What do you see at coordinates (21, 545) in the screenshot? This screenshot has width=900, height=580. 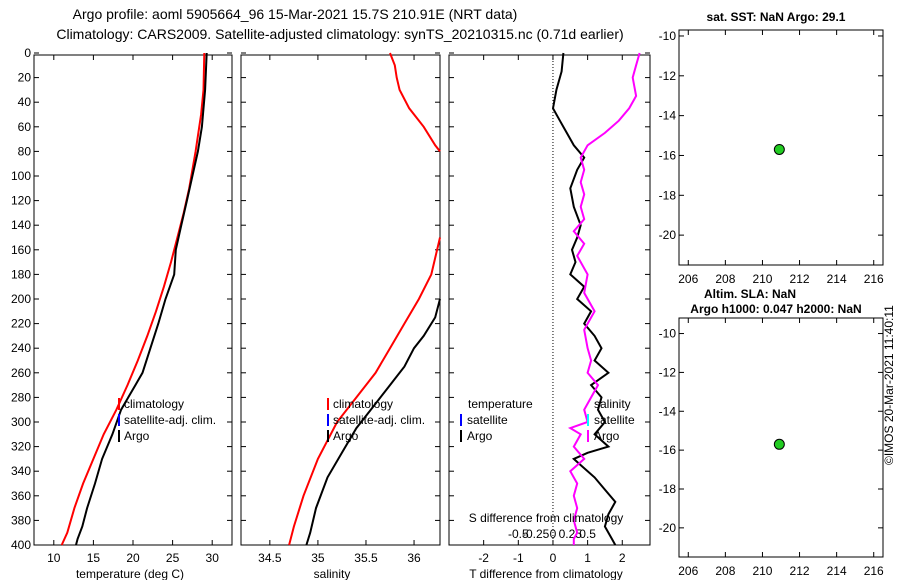 I see `y-tick-label: 400` at bounding box center [21, 545].